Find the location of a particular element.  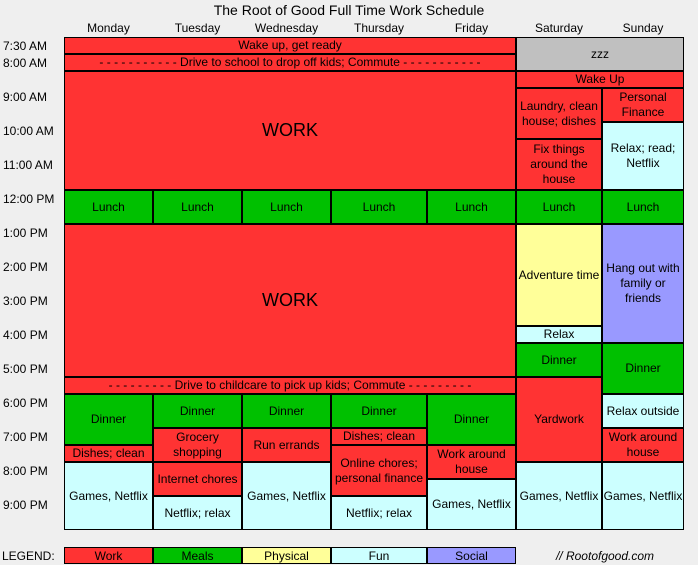

legend-fun: Fun is located at coordinates (379, 555).